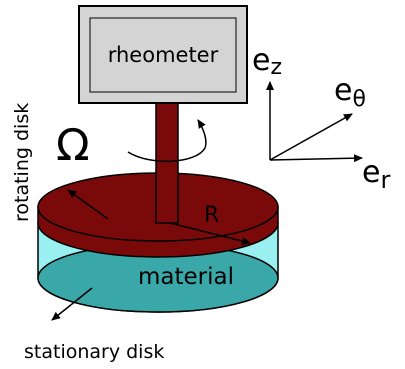  I want to click on radius-label: R, so click(211, 215).